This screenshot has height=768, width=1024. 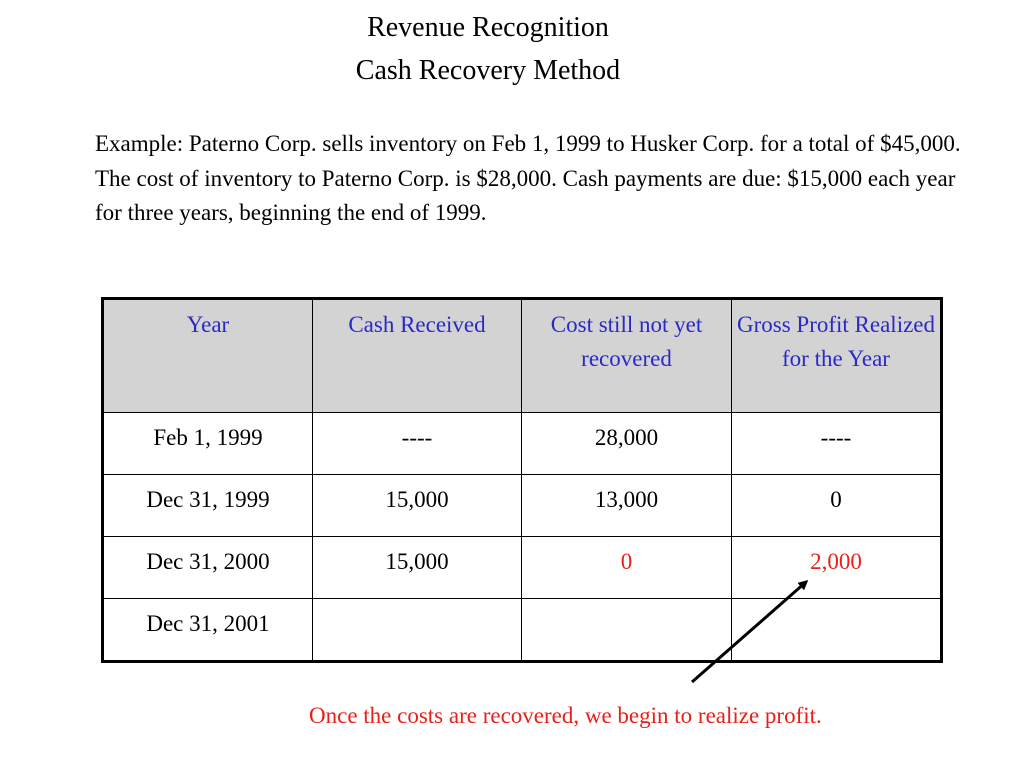 What do you see at coordinates (626, 505) in the screenshot?
I see `cell-cost-not-recovered: 13,000` at bounding box center [626, 505].